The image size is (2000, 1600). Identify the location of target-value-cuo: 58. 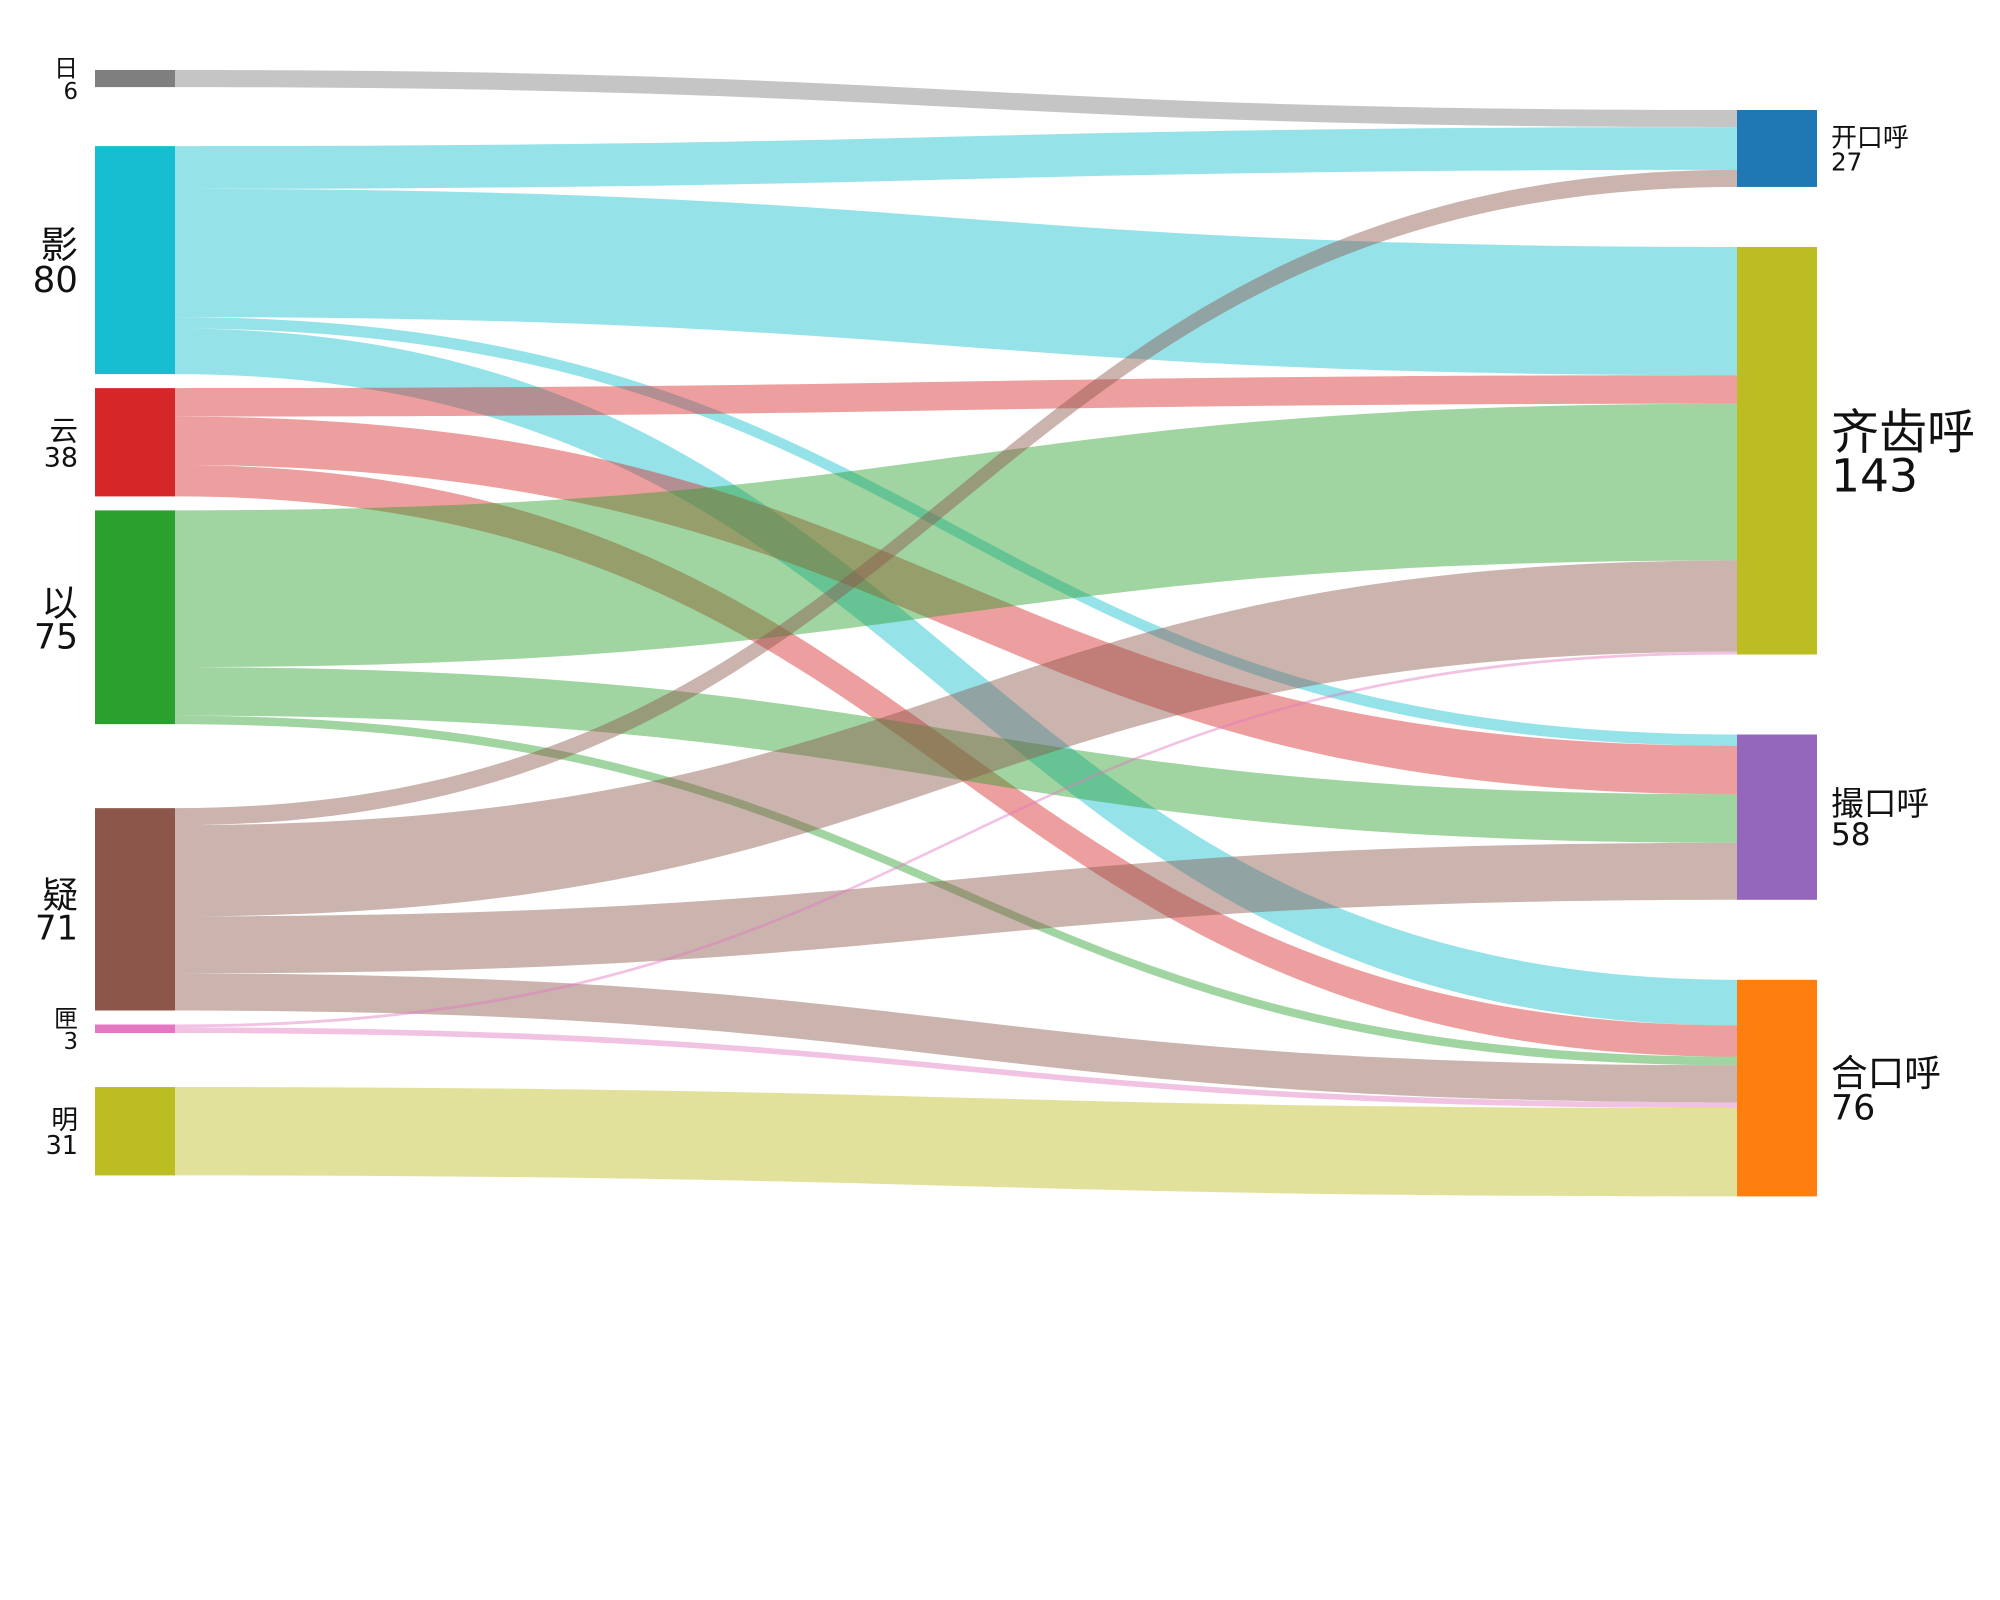
(1851, 835).